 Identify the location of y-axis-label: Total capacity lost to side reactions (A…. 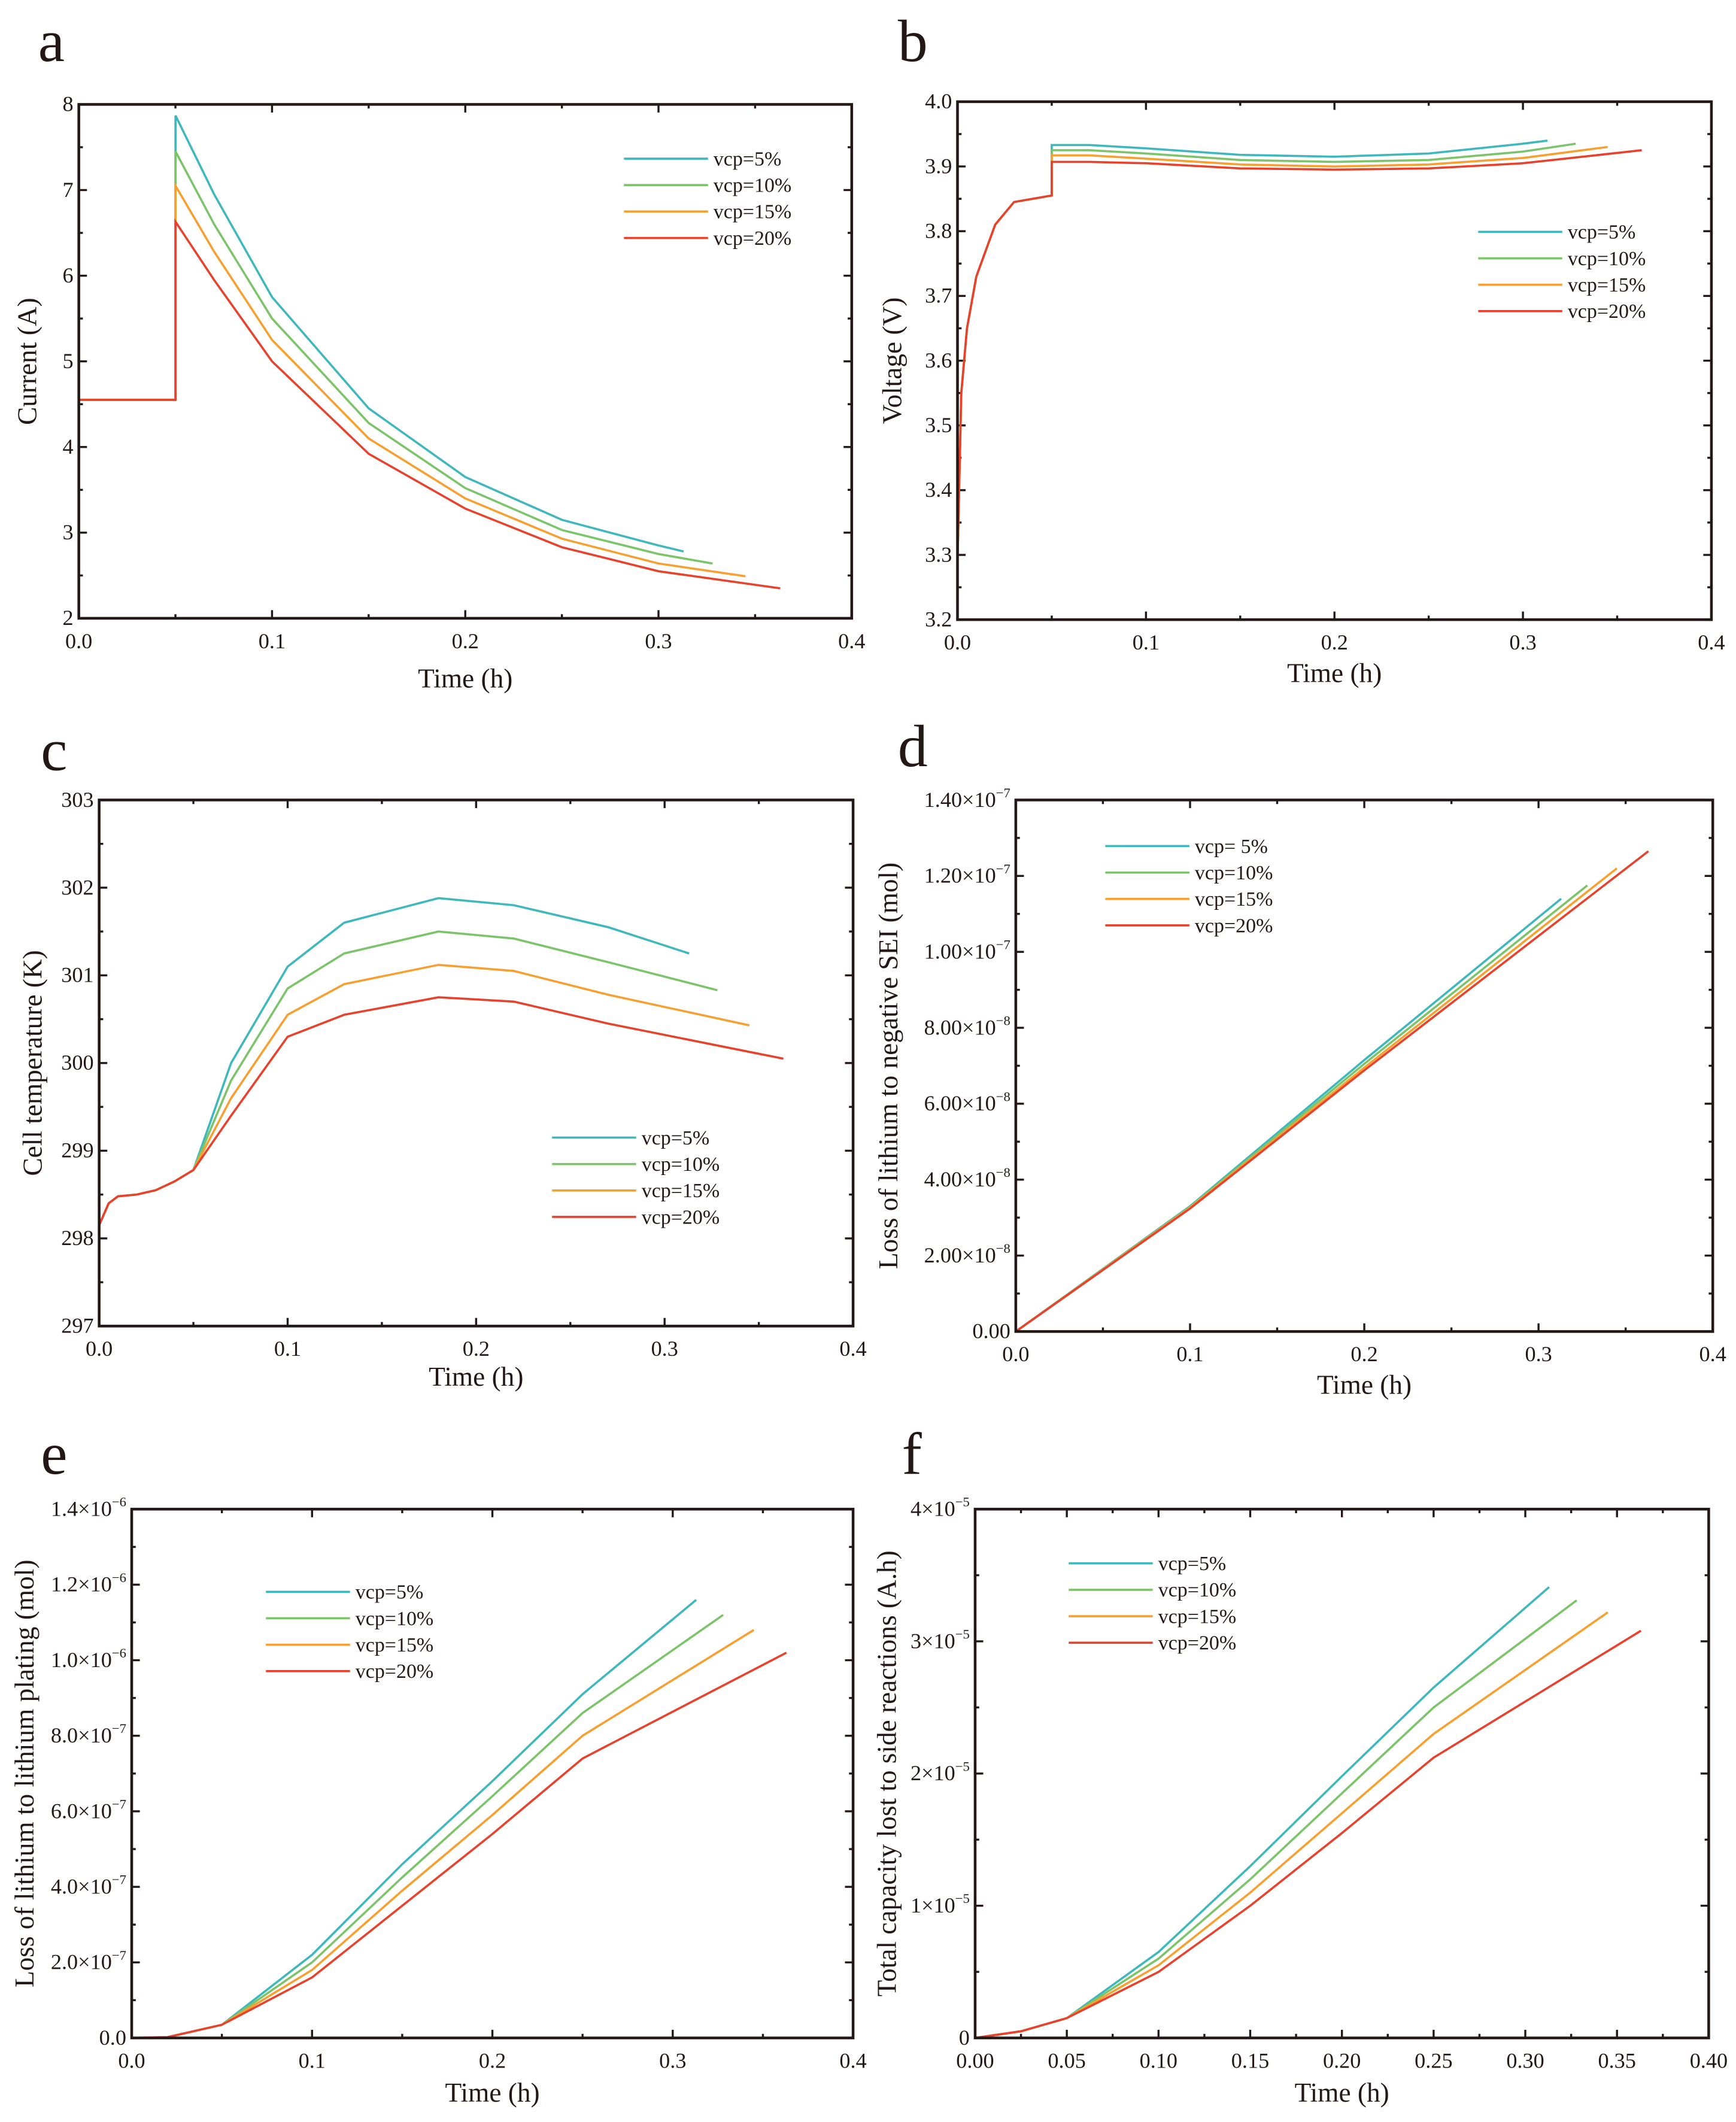
(887, 1773).